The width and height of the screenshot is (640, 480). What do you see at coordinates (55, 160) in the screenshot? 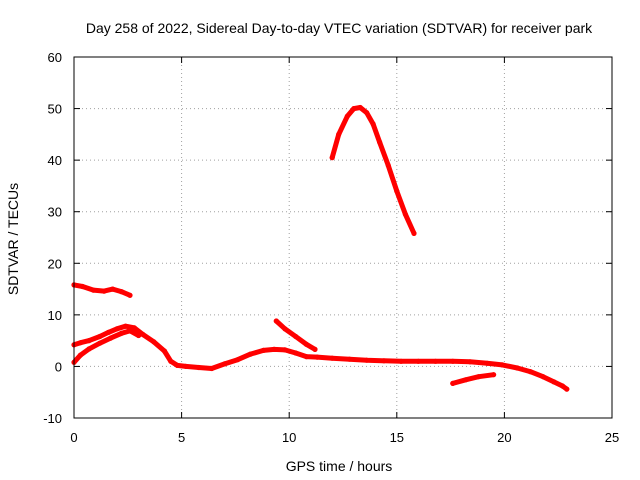
I see `y-tick-label: 40` at bounding box center [55, 160].